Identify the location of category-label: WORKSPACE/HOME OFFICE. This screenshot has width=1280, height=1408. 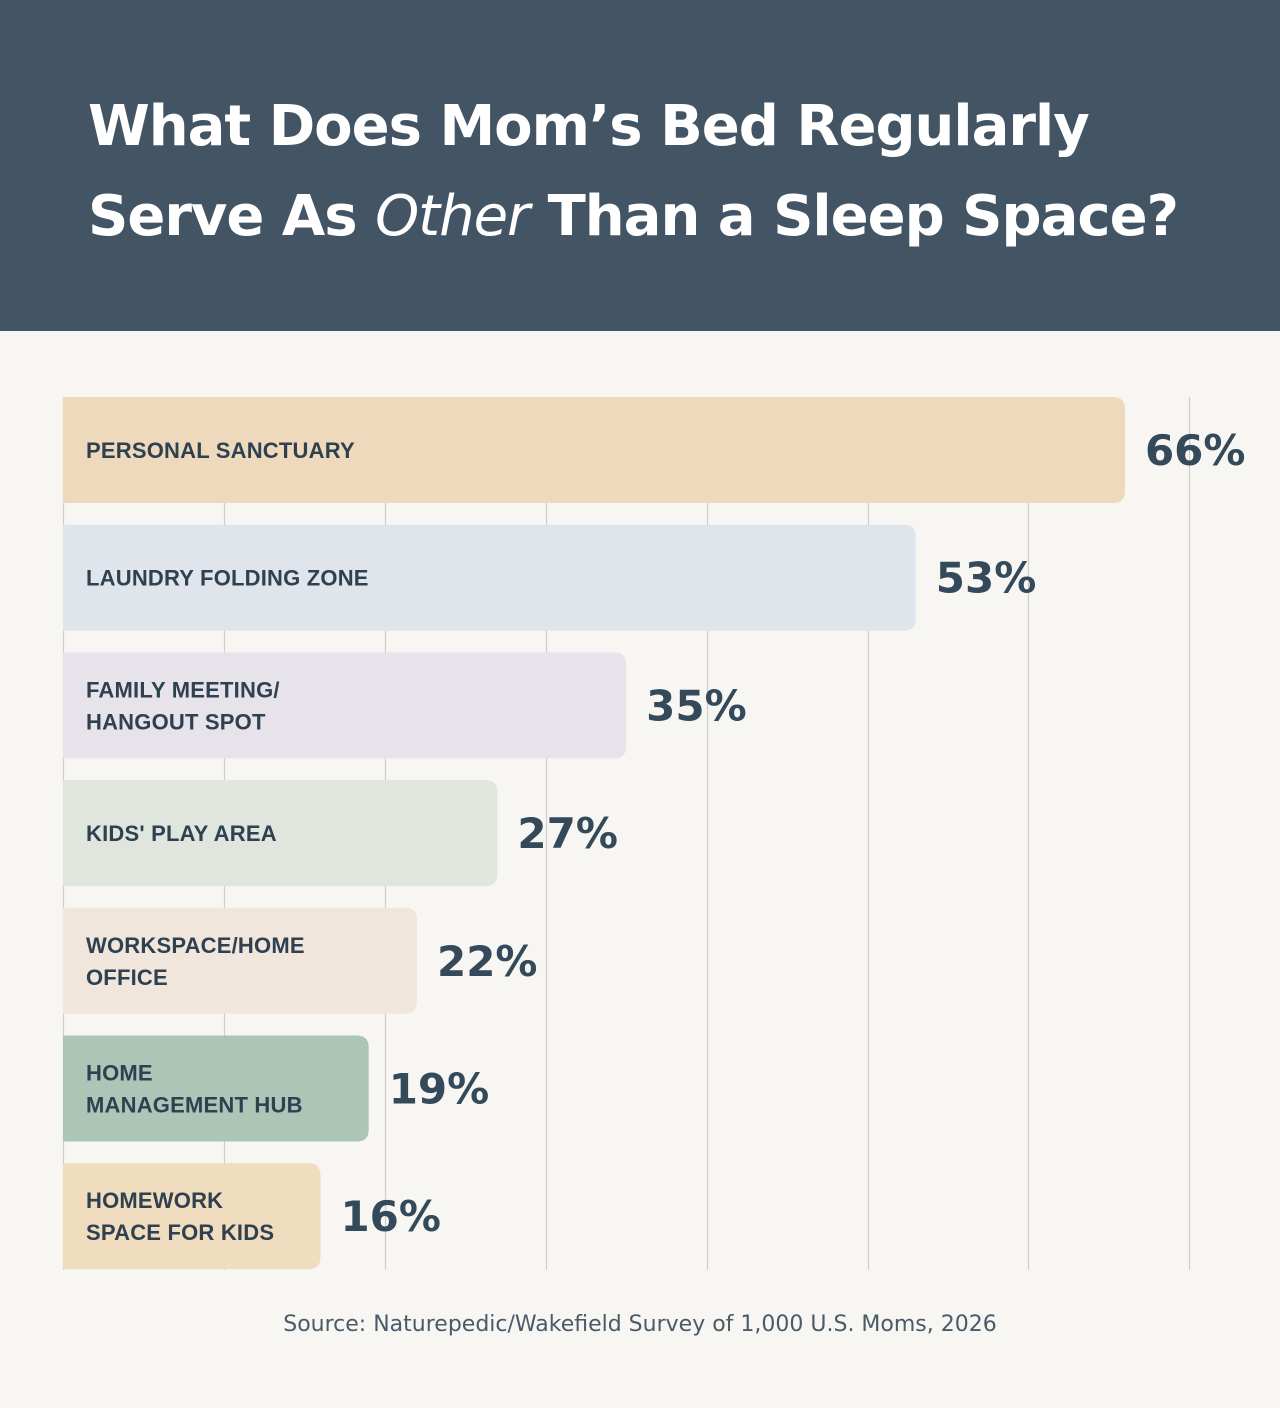
(195, 961).